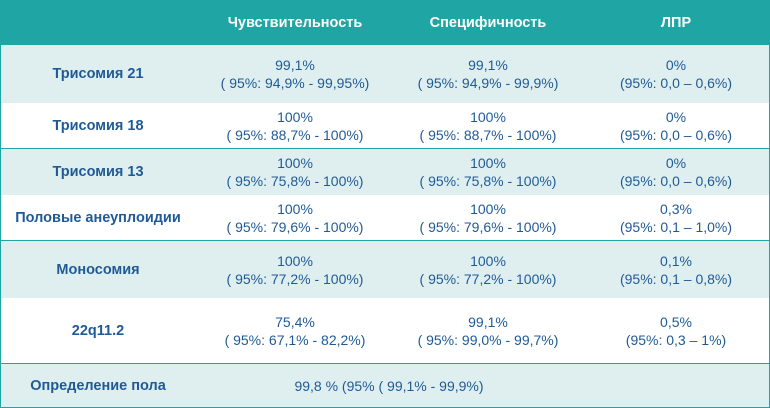 The image size is (770, 408). I want to click on fpr-cell: 0,1% (95%: 0,1 – 0,8%), so click(676, 269).